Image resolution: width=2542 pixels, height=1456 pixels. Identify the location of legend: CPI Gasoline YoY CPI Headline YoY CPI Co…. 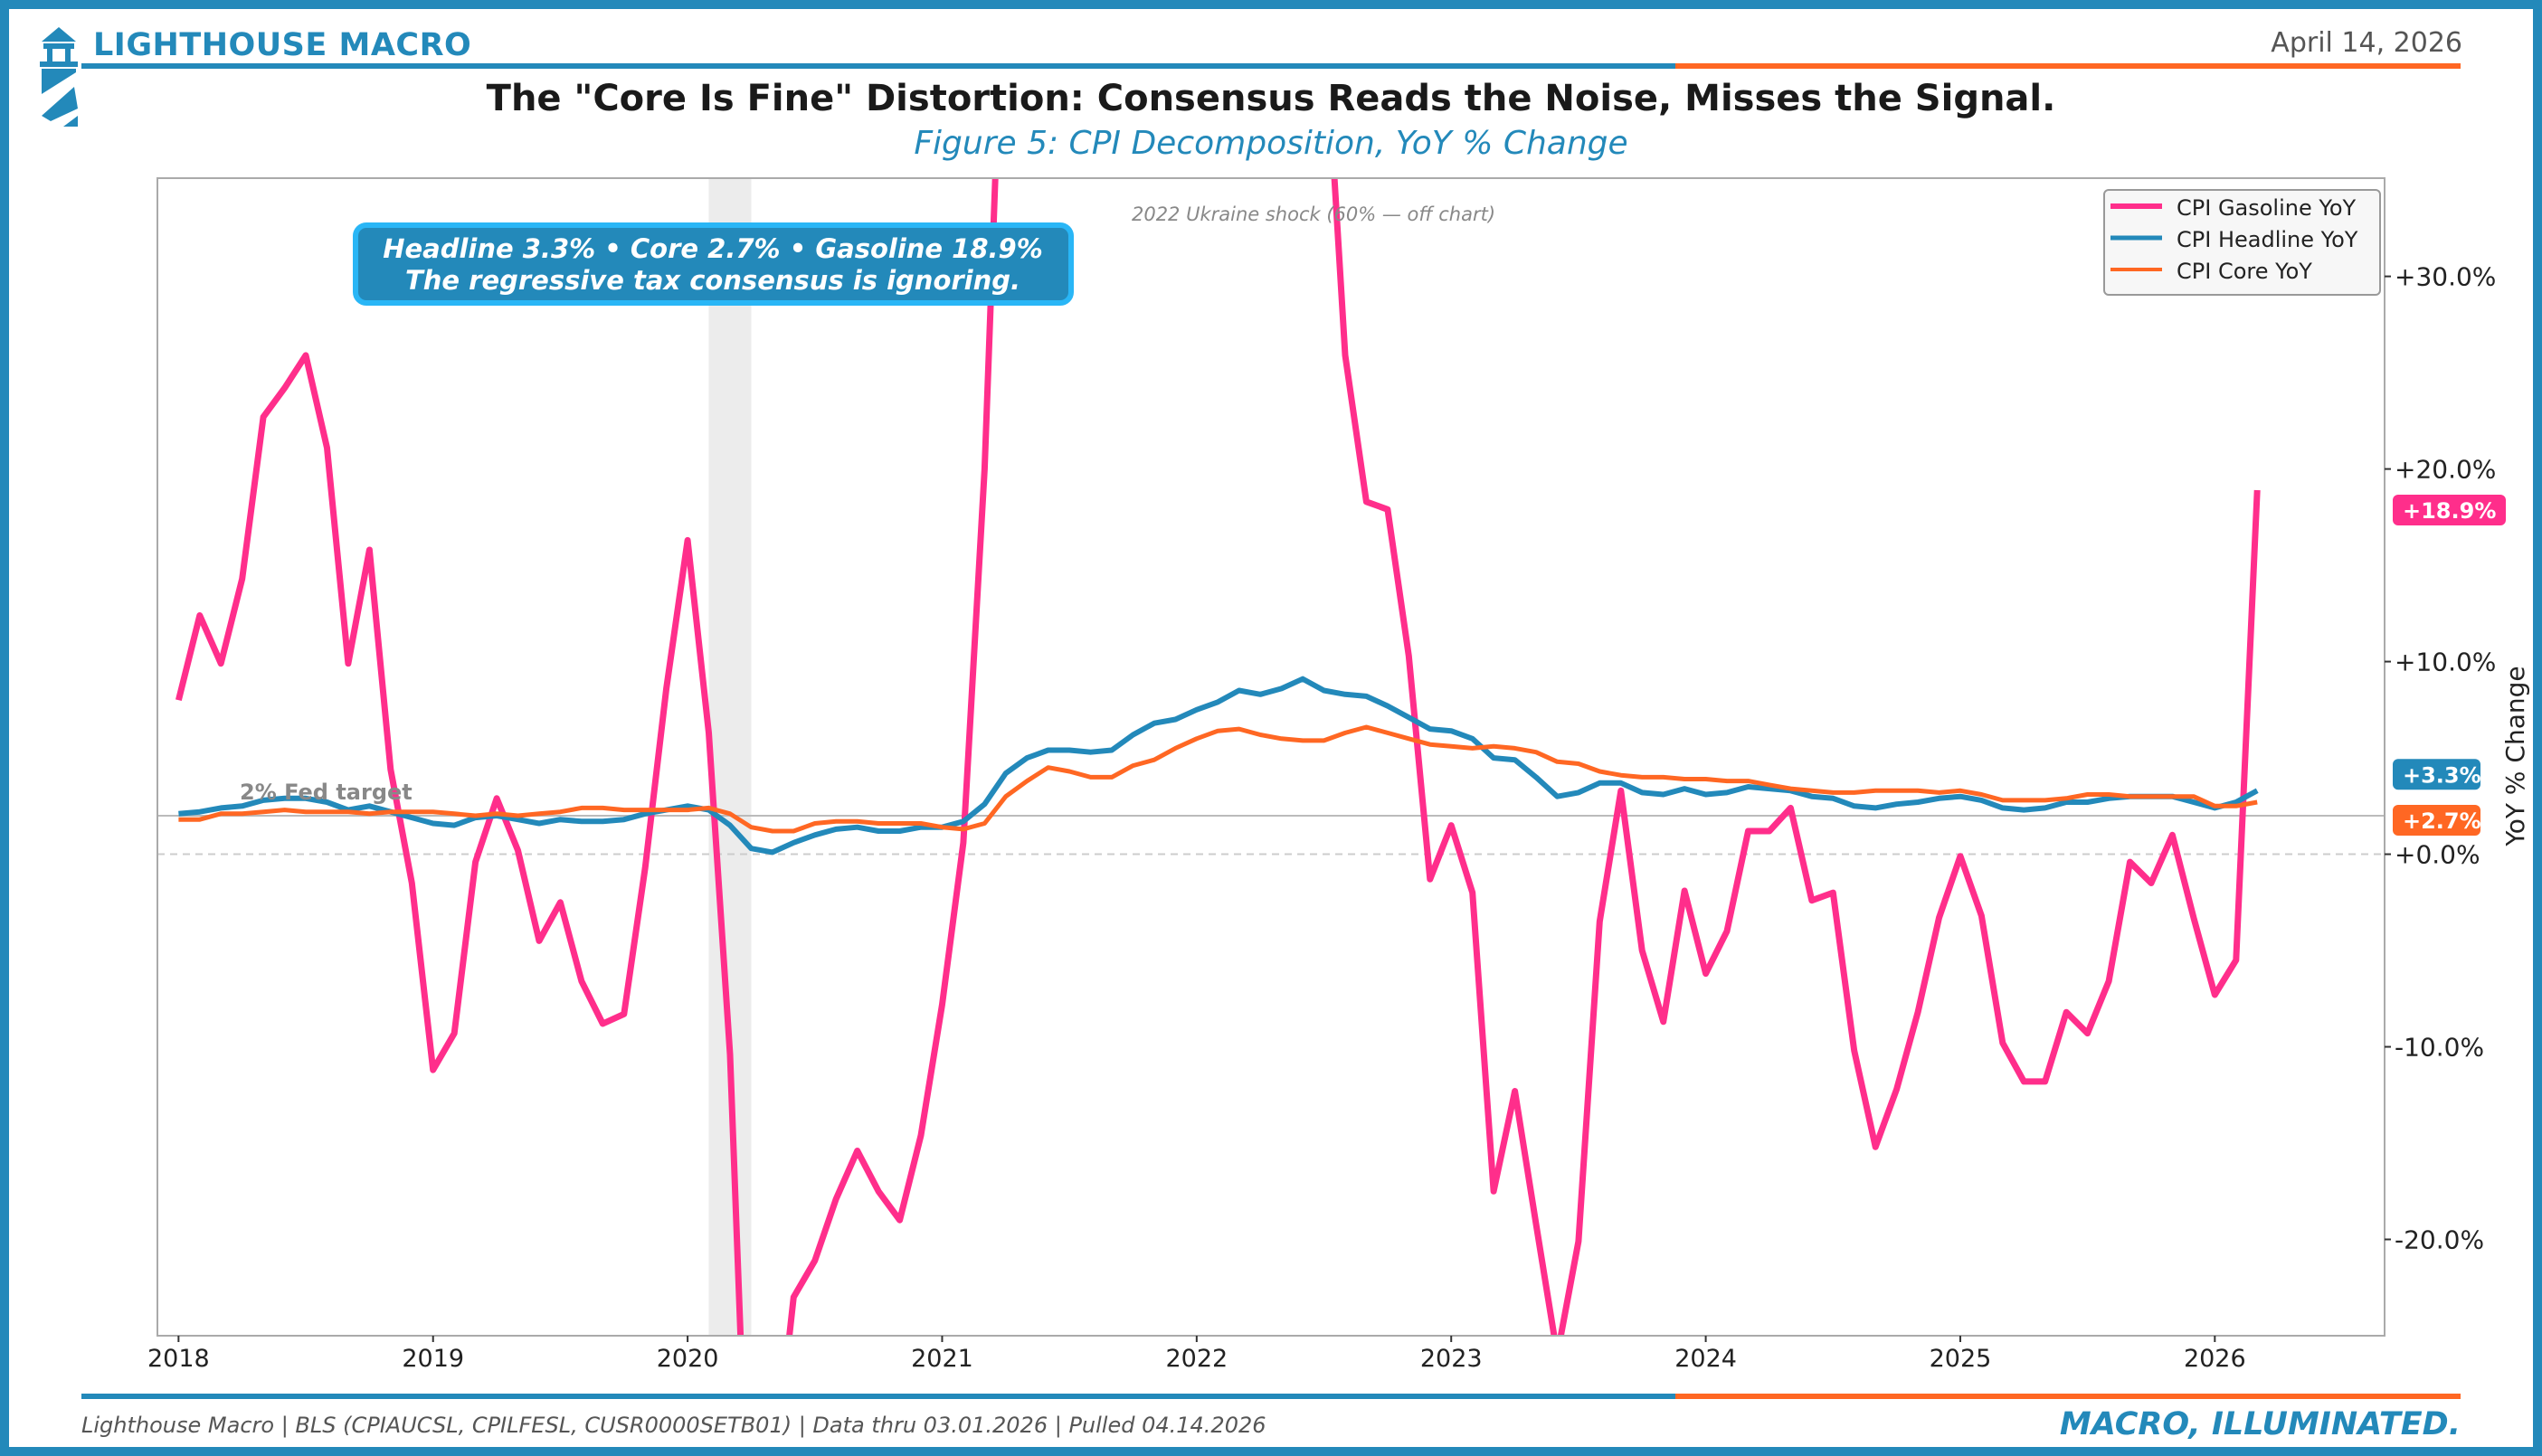
(2242, 242).